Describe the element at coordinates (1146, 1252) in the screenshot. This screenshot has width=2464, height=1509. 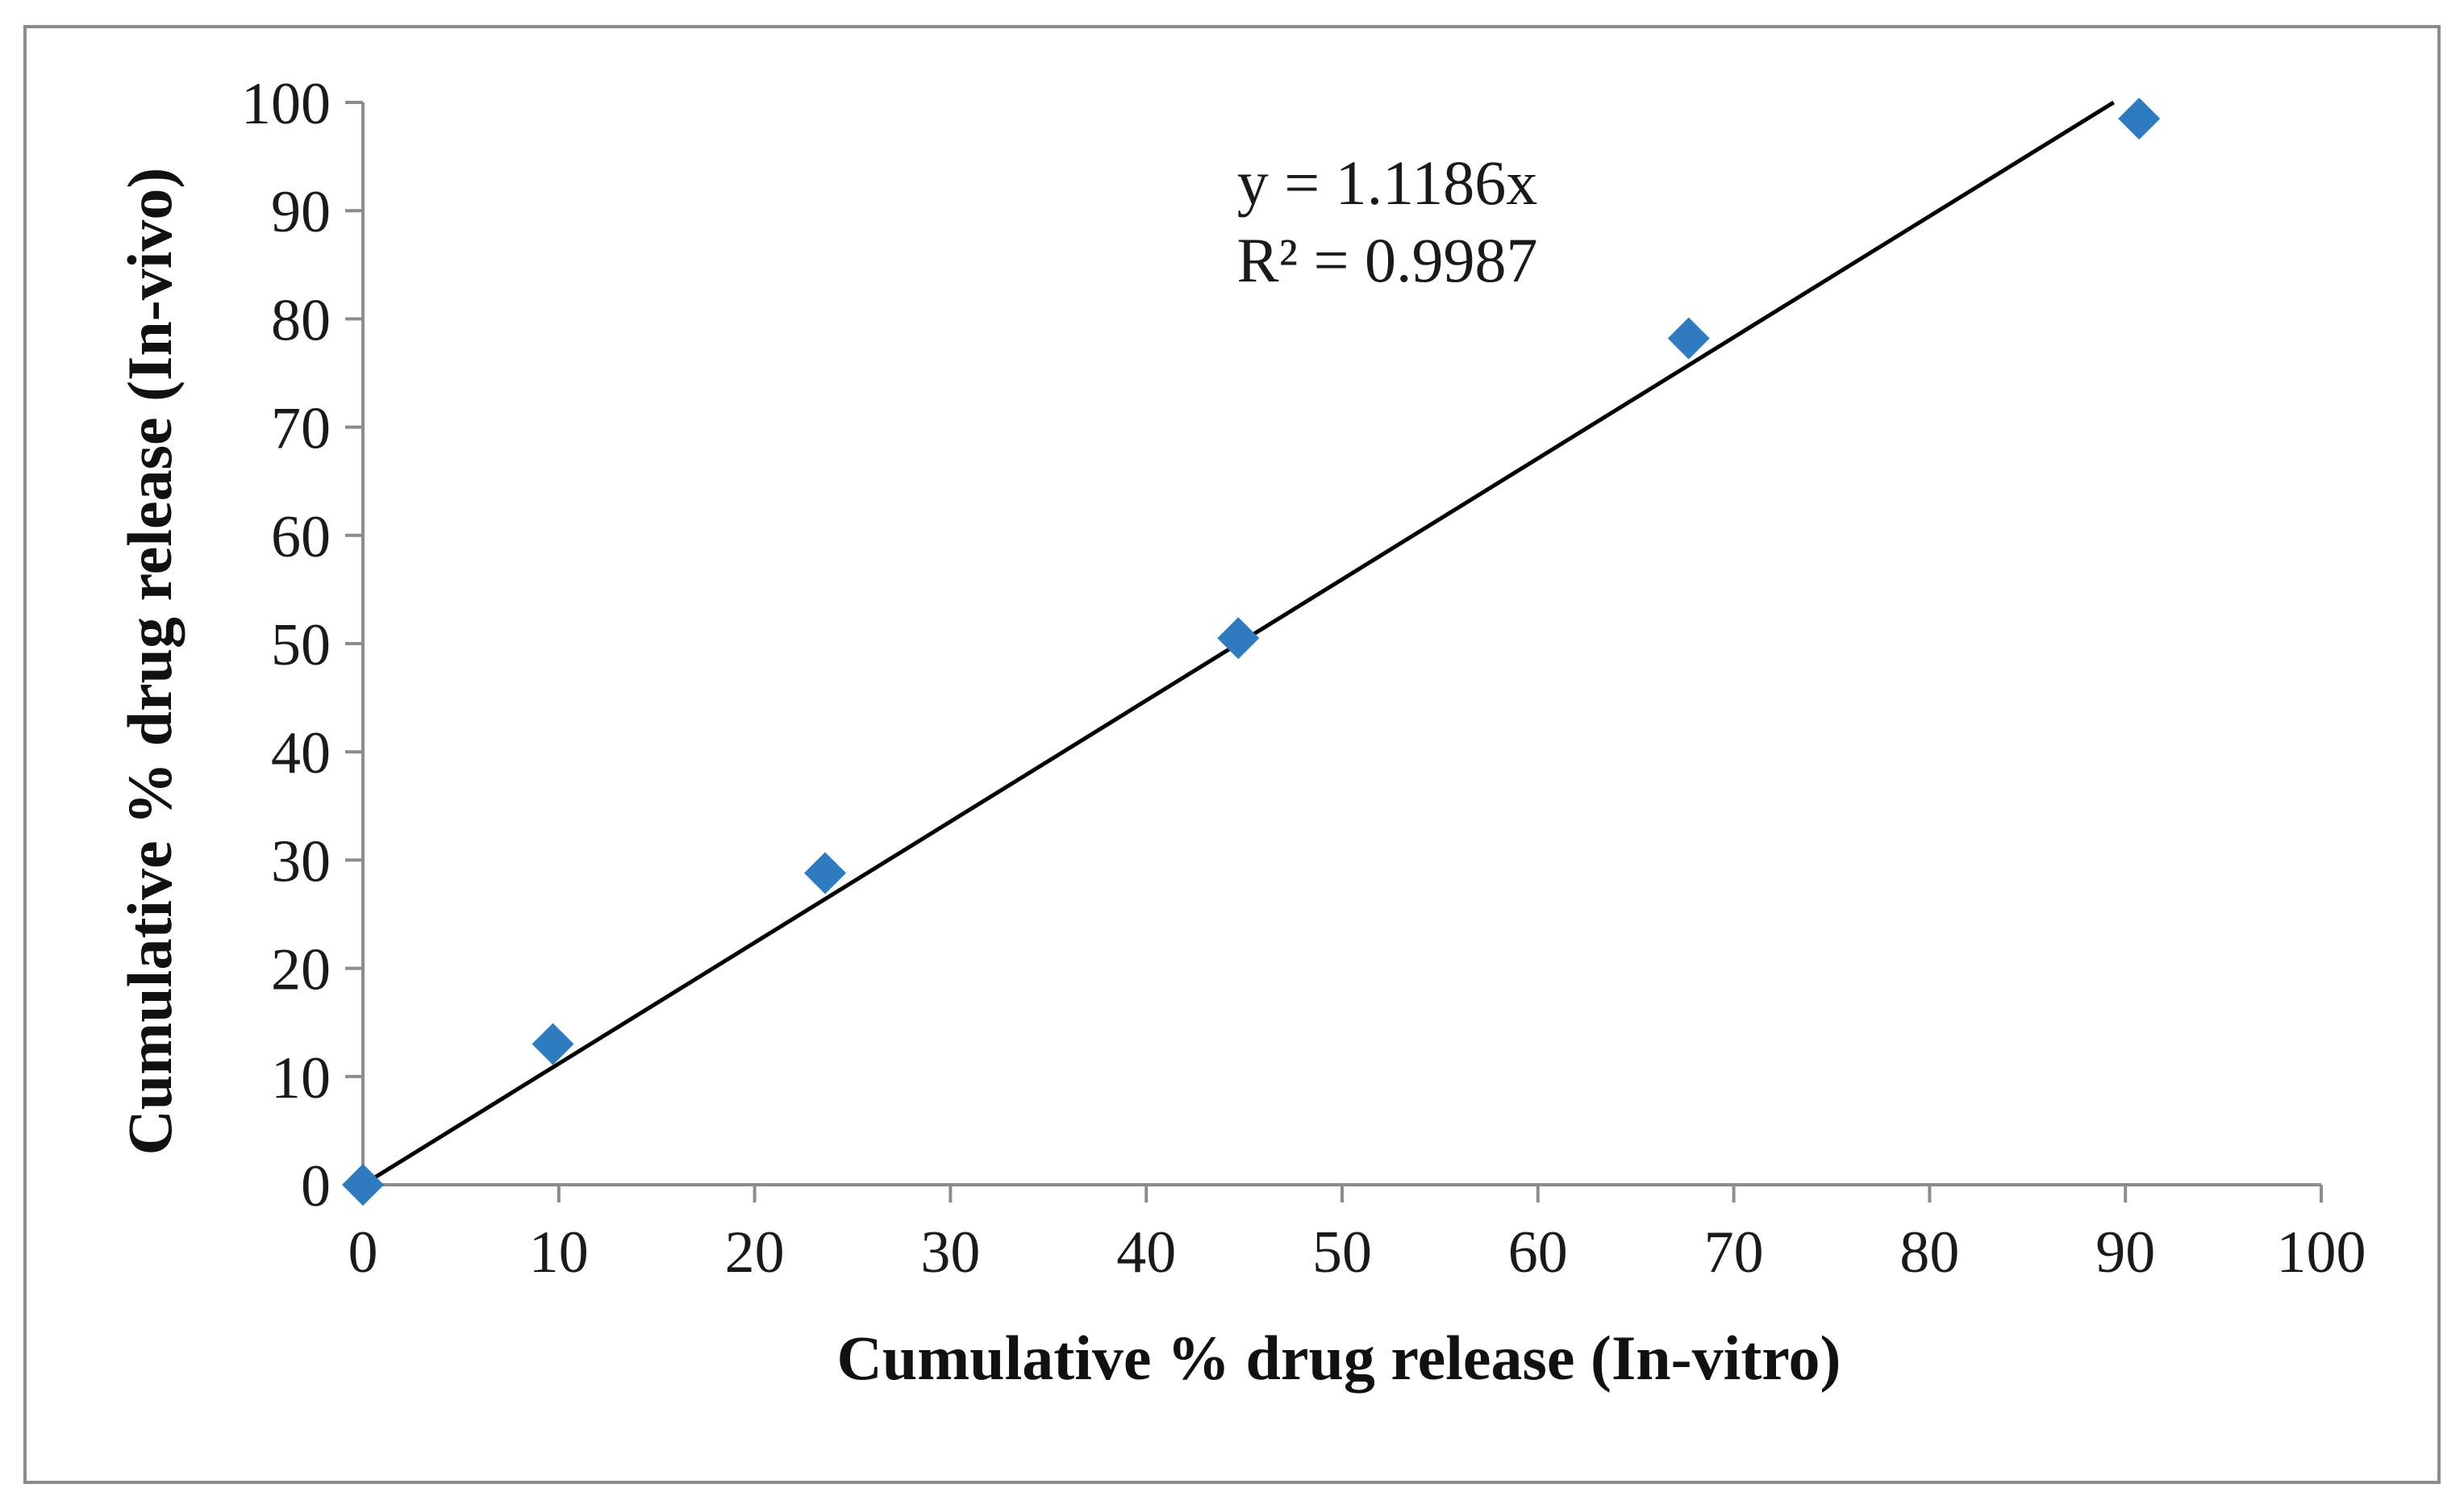
I see `x-tick-label: 40` at that location.